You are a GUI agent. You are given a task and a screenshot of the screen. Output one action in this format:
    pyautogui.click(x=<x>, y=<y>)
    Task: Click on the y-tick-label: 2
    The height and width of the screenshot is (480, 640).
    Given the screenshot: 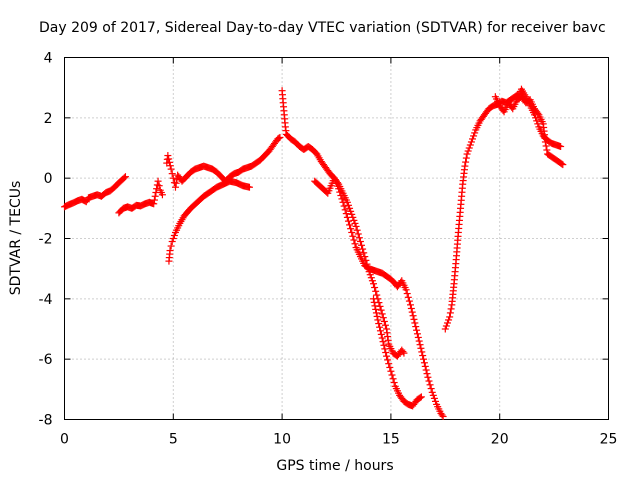 What is the action you would take?
    pyautogui.click(x=48, y=119)
    